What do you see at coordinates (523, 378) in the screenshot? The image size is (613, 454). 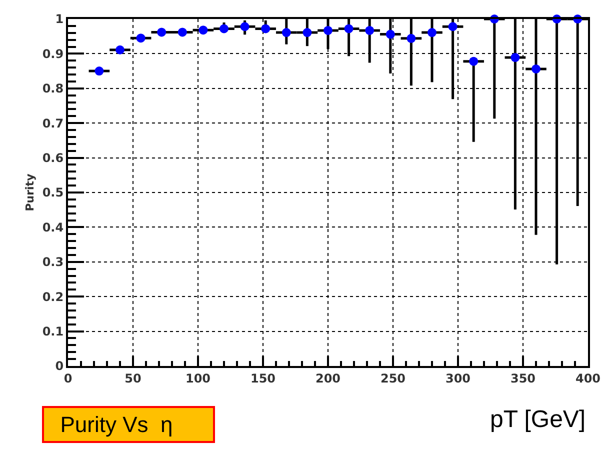 I see `x-tick-label: 350` at bounding box center [523, 378].